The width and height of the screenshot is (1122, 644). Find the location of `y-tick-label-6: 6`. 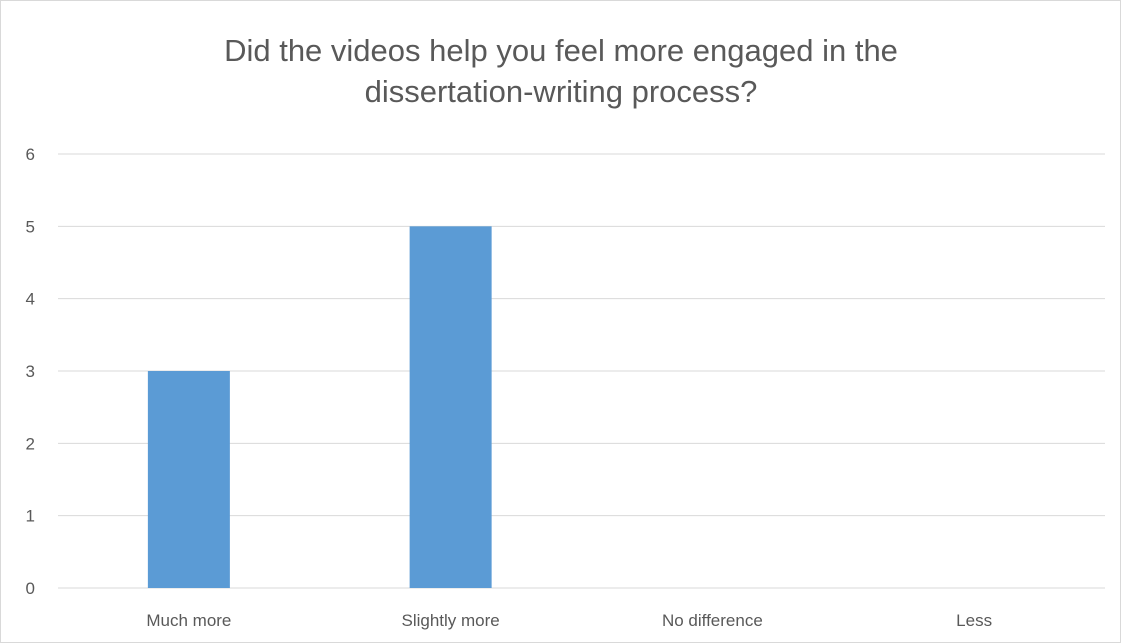

y-tick-label-6: 6 is located at coordinates (30, 154).